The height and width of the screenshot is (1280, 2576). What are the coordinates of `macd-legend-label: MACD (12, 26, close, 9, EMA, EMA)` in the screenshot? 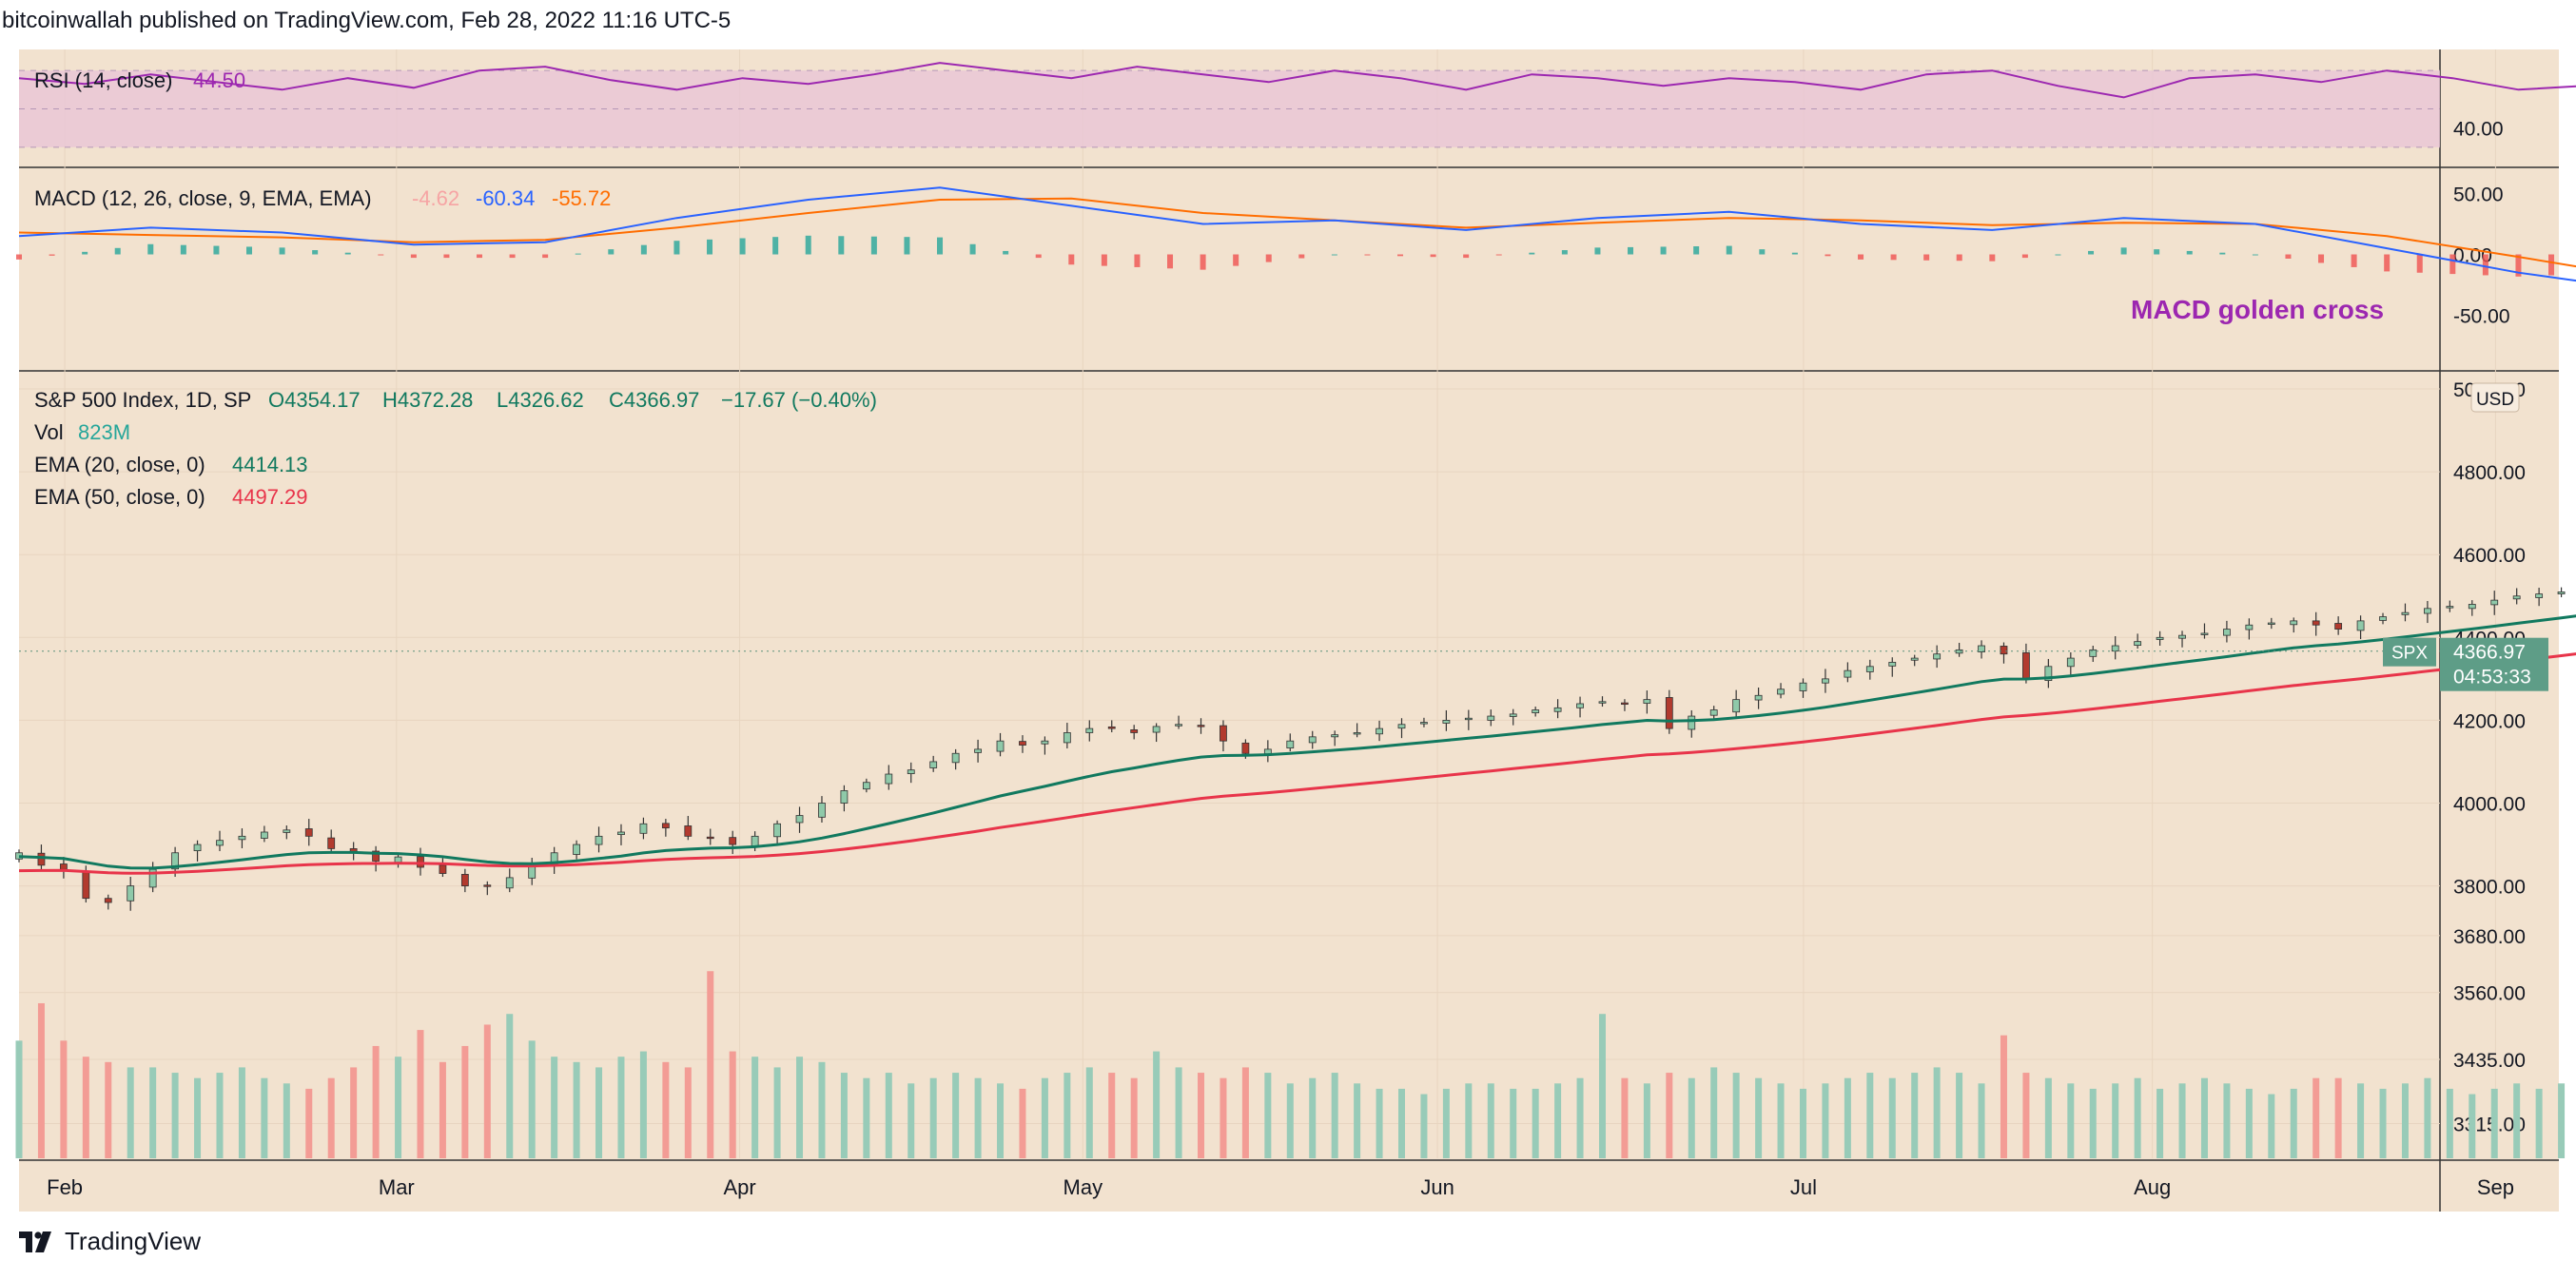 It's located at (203, 198).